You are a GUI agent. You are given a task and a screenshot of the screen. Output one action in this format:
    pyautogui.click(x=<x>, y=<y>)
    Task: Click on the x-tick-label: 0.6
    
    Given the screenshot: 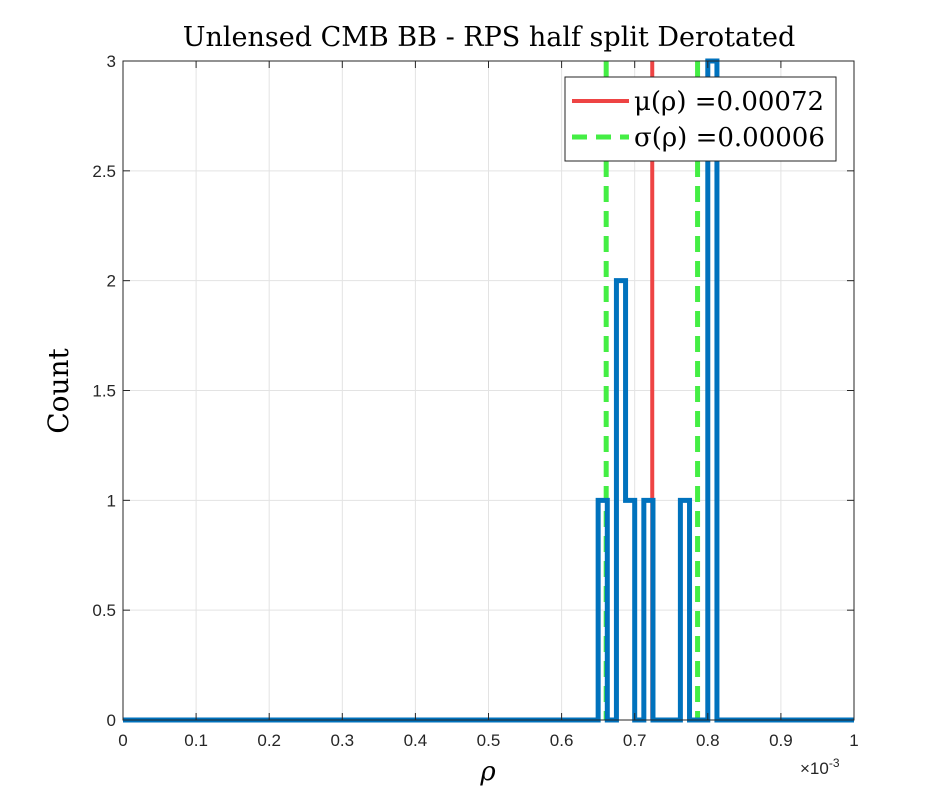 What is the action you would take?
    pyautogui.click(x=562, y=740)
    